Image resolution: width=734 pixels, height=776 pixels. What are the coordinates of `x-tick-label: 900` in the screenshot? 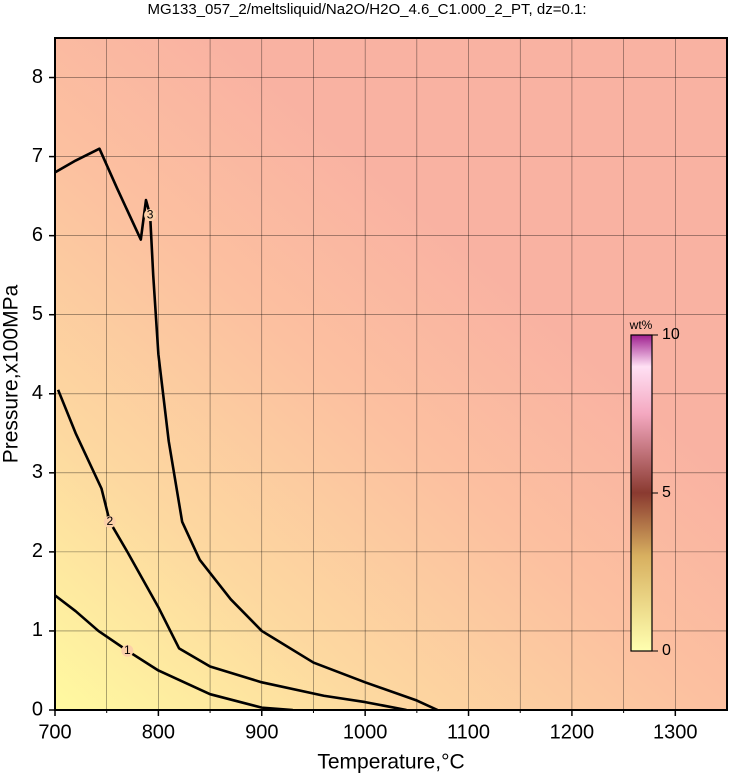 It's located at (261, 732).